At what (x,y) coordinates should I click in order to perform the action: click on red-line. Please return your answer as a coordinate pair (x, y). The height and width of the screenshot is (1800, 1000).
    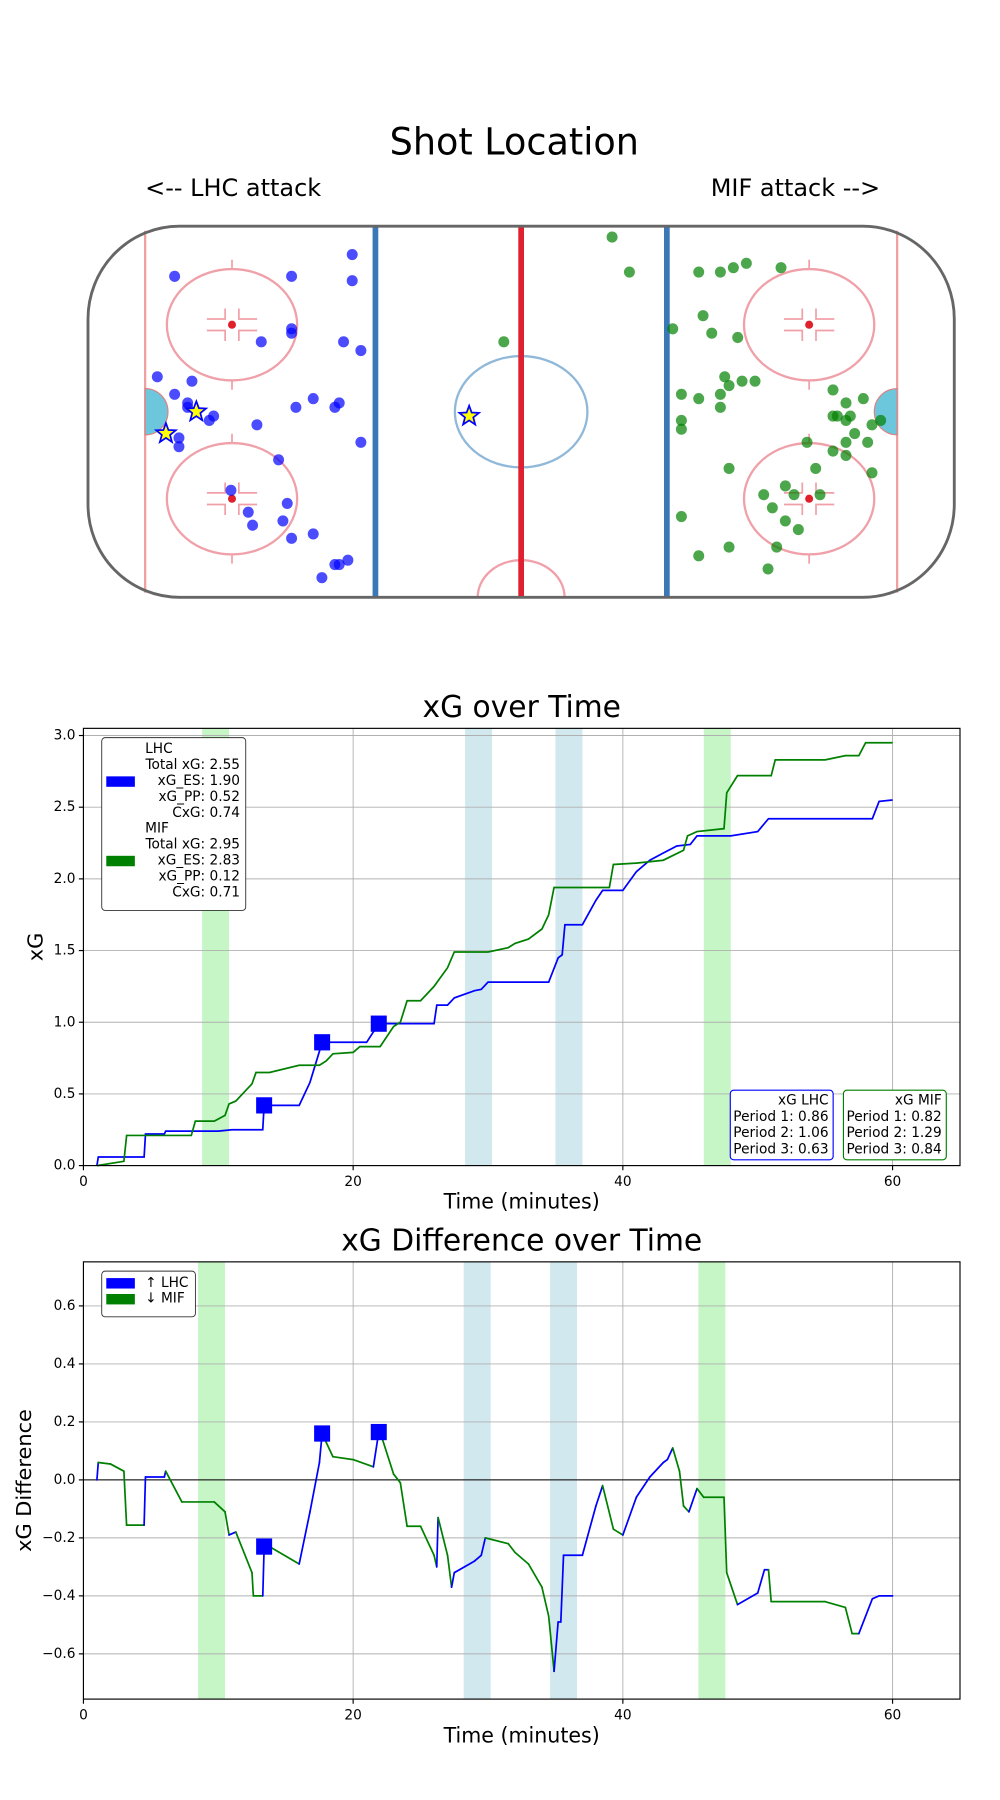
    Looking at the image, I should click on (521, 412).